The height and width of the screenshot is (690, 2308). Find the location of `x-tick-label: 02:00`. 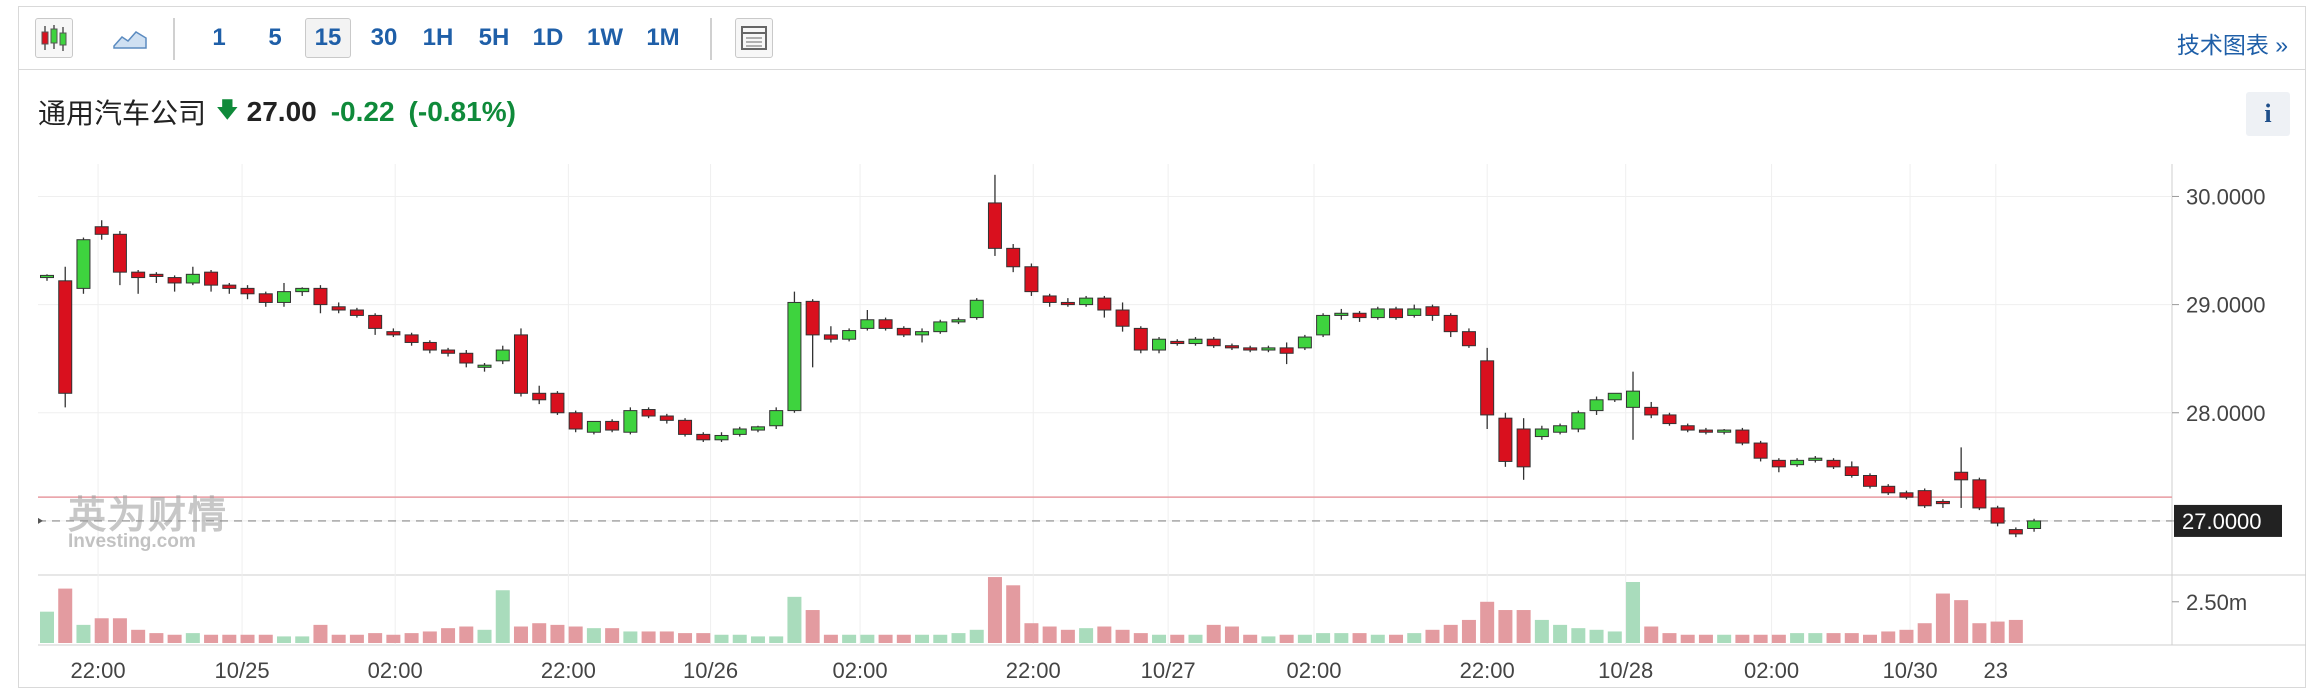

x-tick-label: 02:00 is located at coordinates (395, 670).